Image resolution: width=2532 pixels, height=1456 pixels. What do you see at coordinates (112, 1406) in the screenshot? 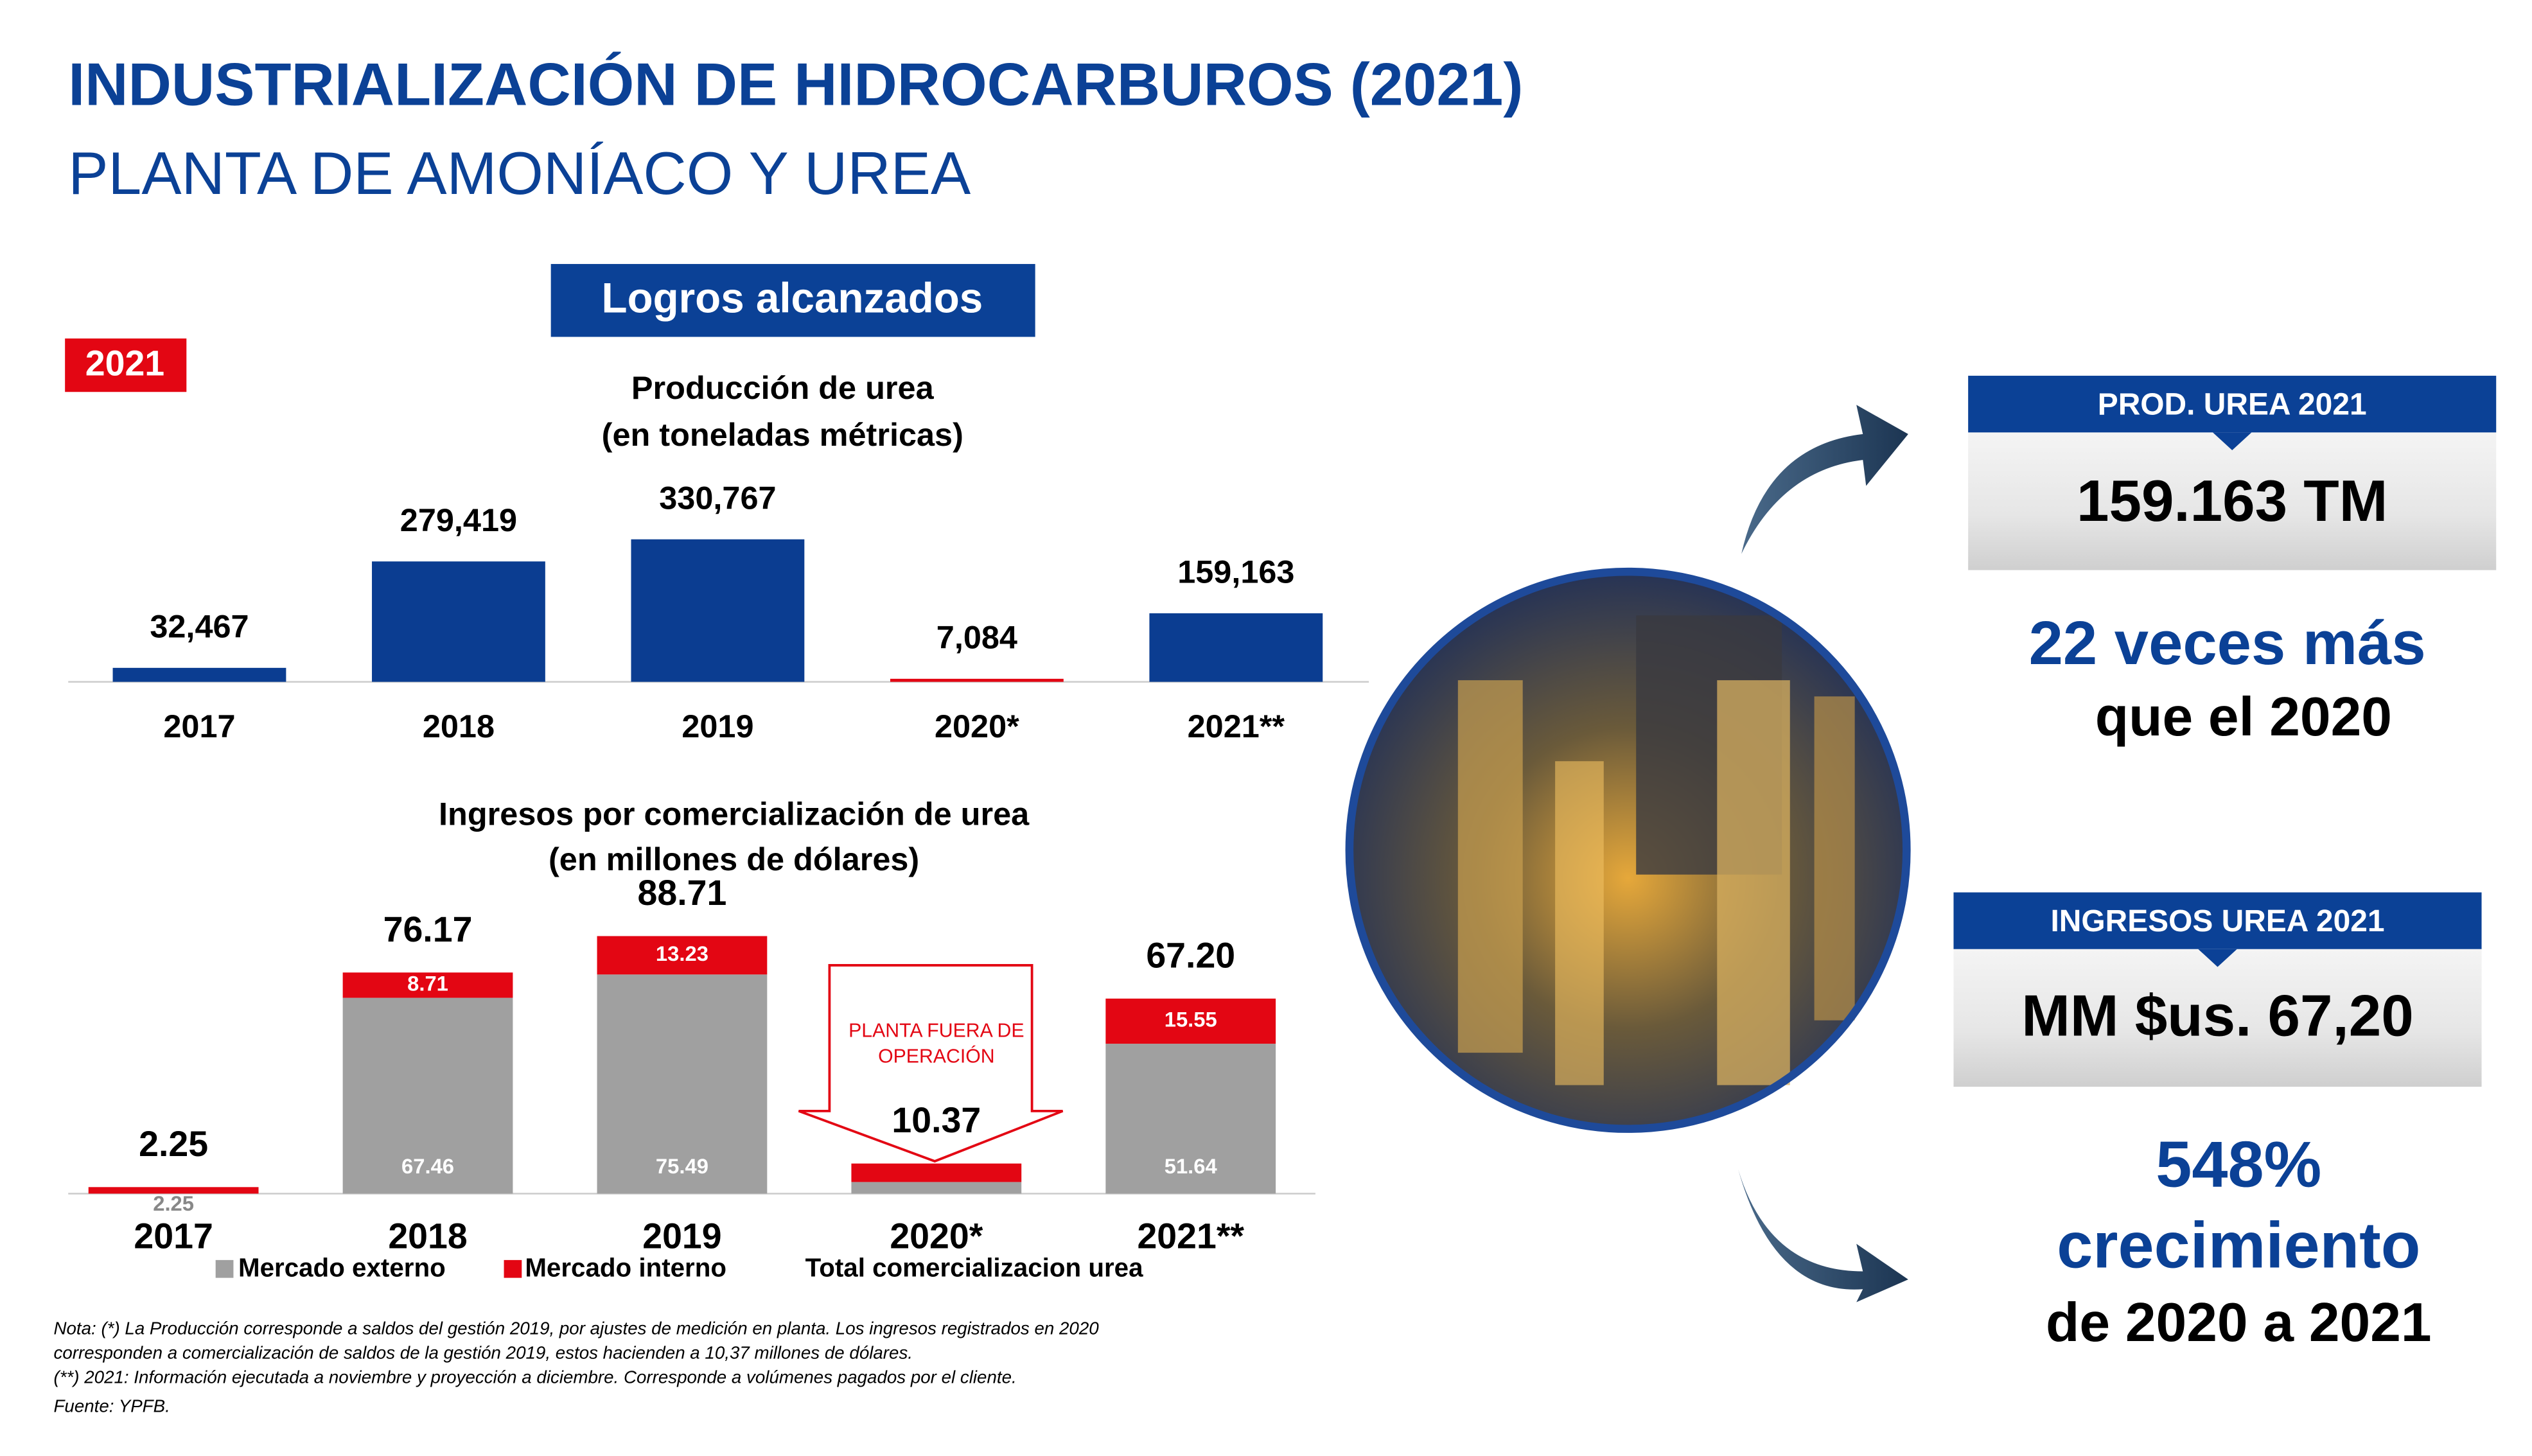
I see `note: Fuente: YPFB.` at bounding box center [112, 1406].